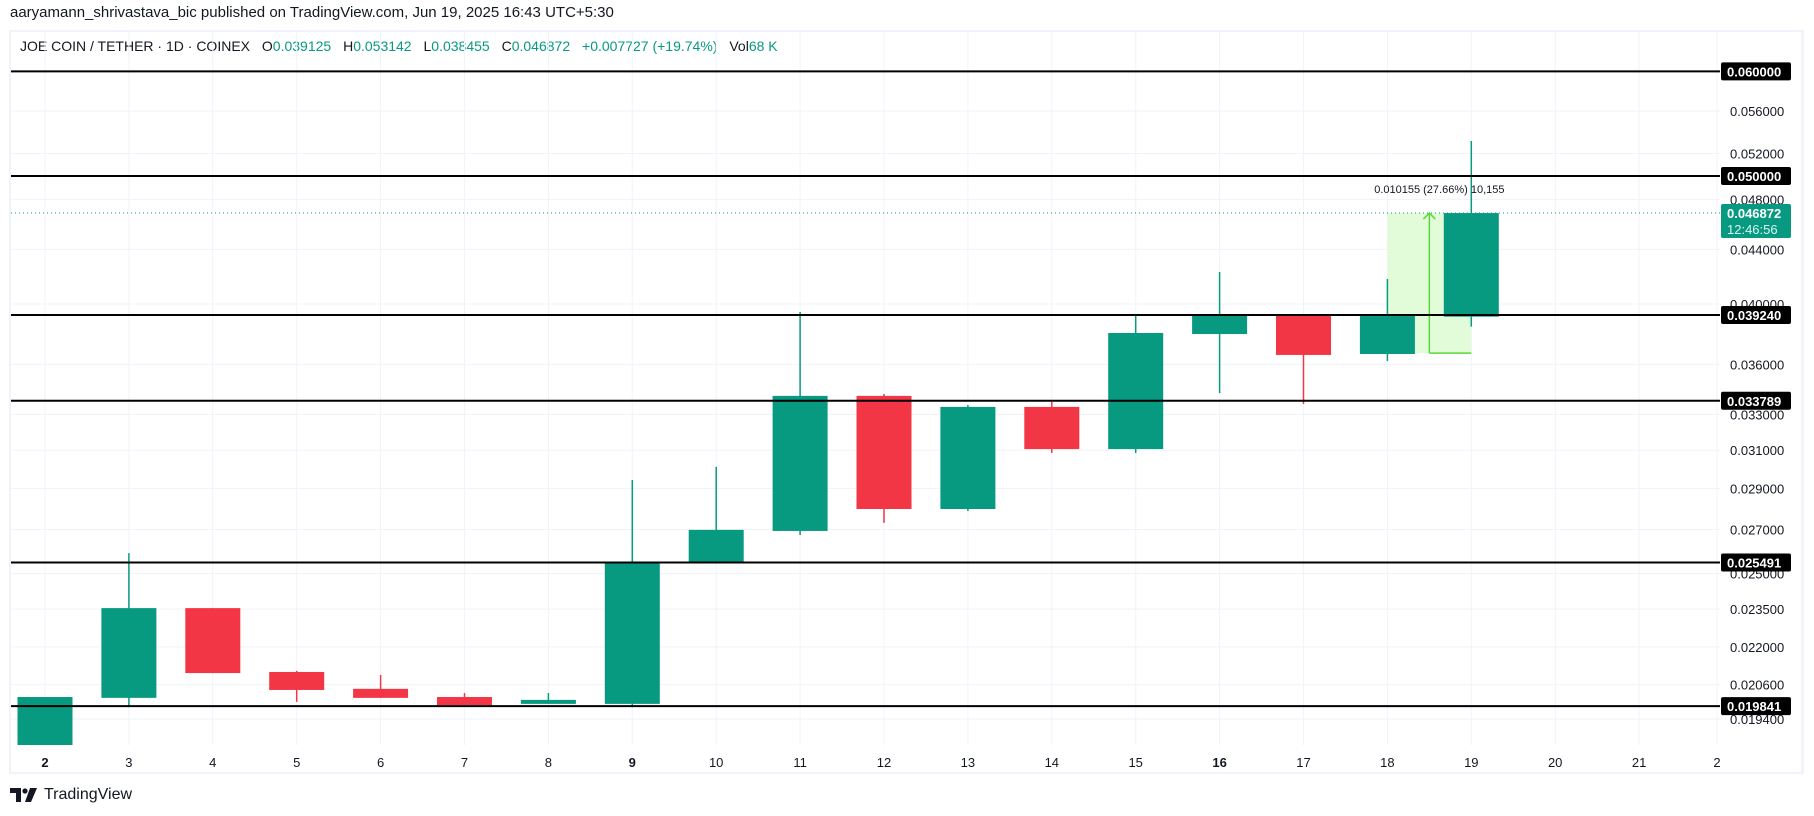  I want to click on change-value: +0.007727 (+19.74%), so click(650, 46).